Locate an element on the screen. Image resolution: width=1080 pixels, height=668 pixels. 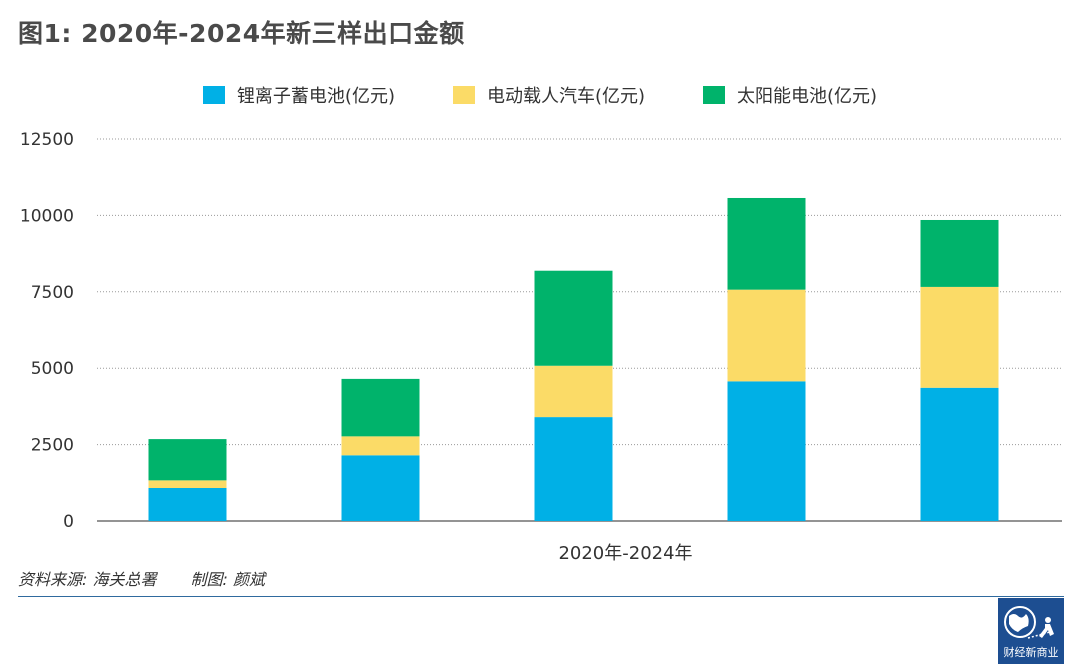
y-tick-label: 7500 is located at coordinates (52, 293).